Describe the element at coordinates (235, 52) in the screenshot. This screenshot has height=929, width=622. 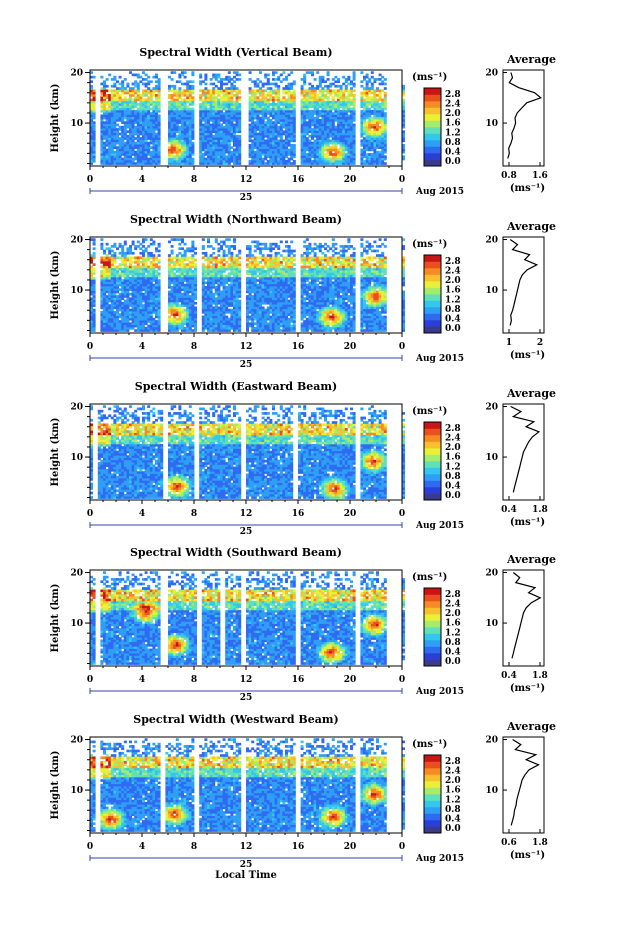
I see `panel-title: Spectral Width (Vertical Beam)` at that location.